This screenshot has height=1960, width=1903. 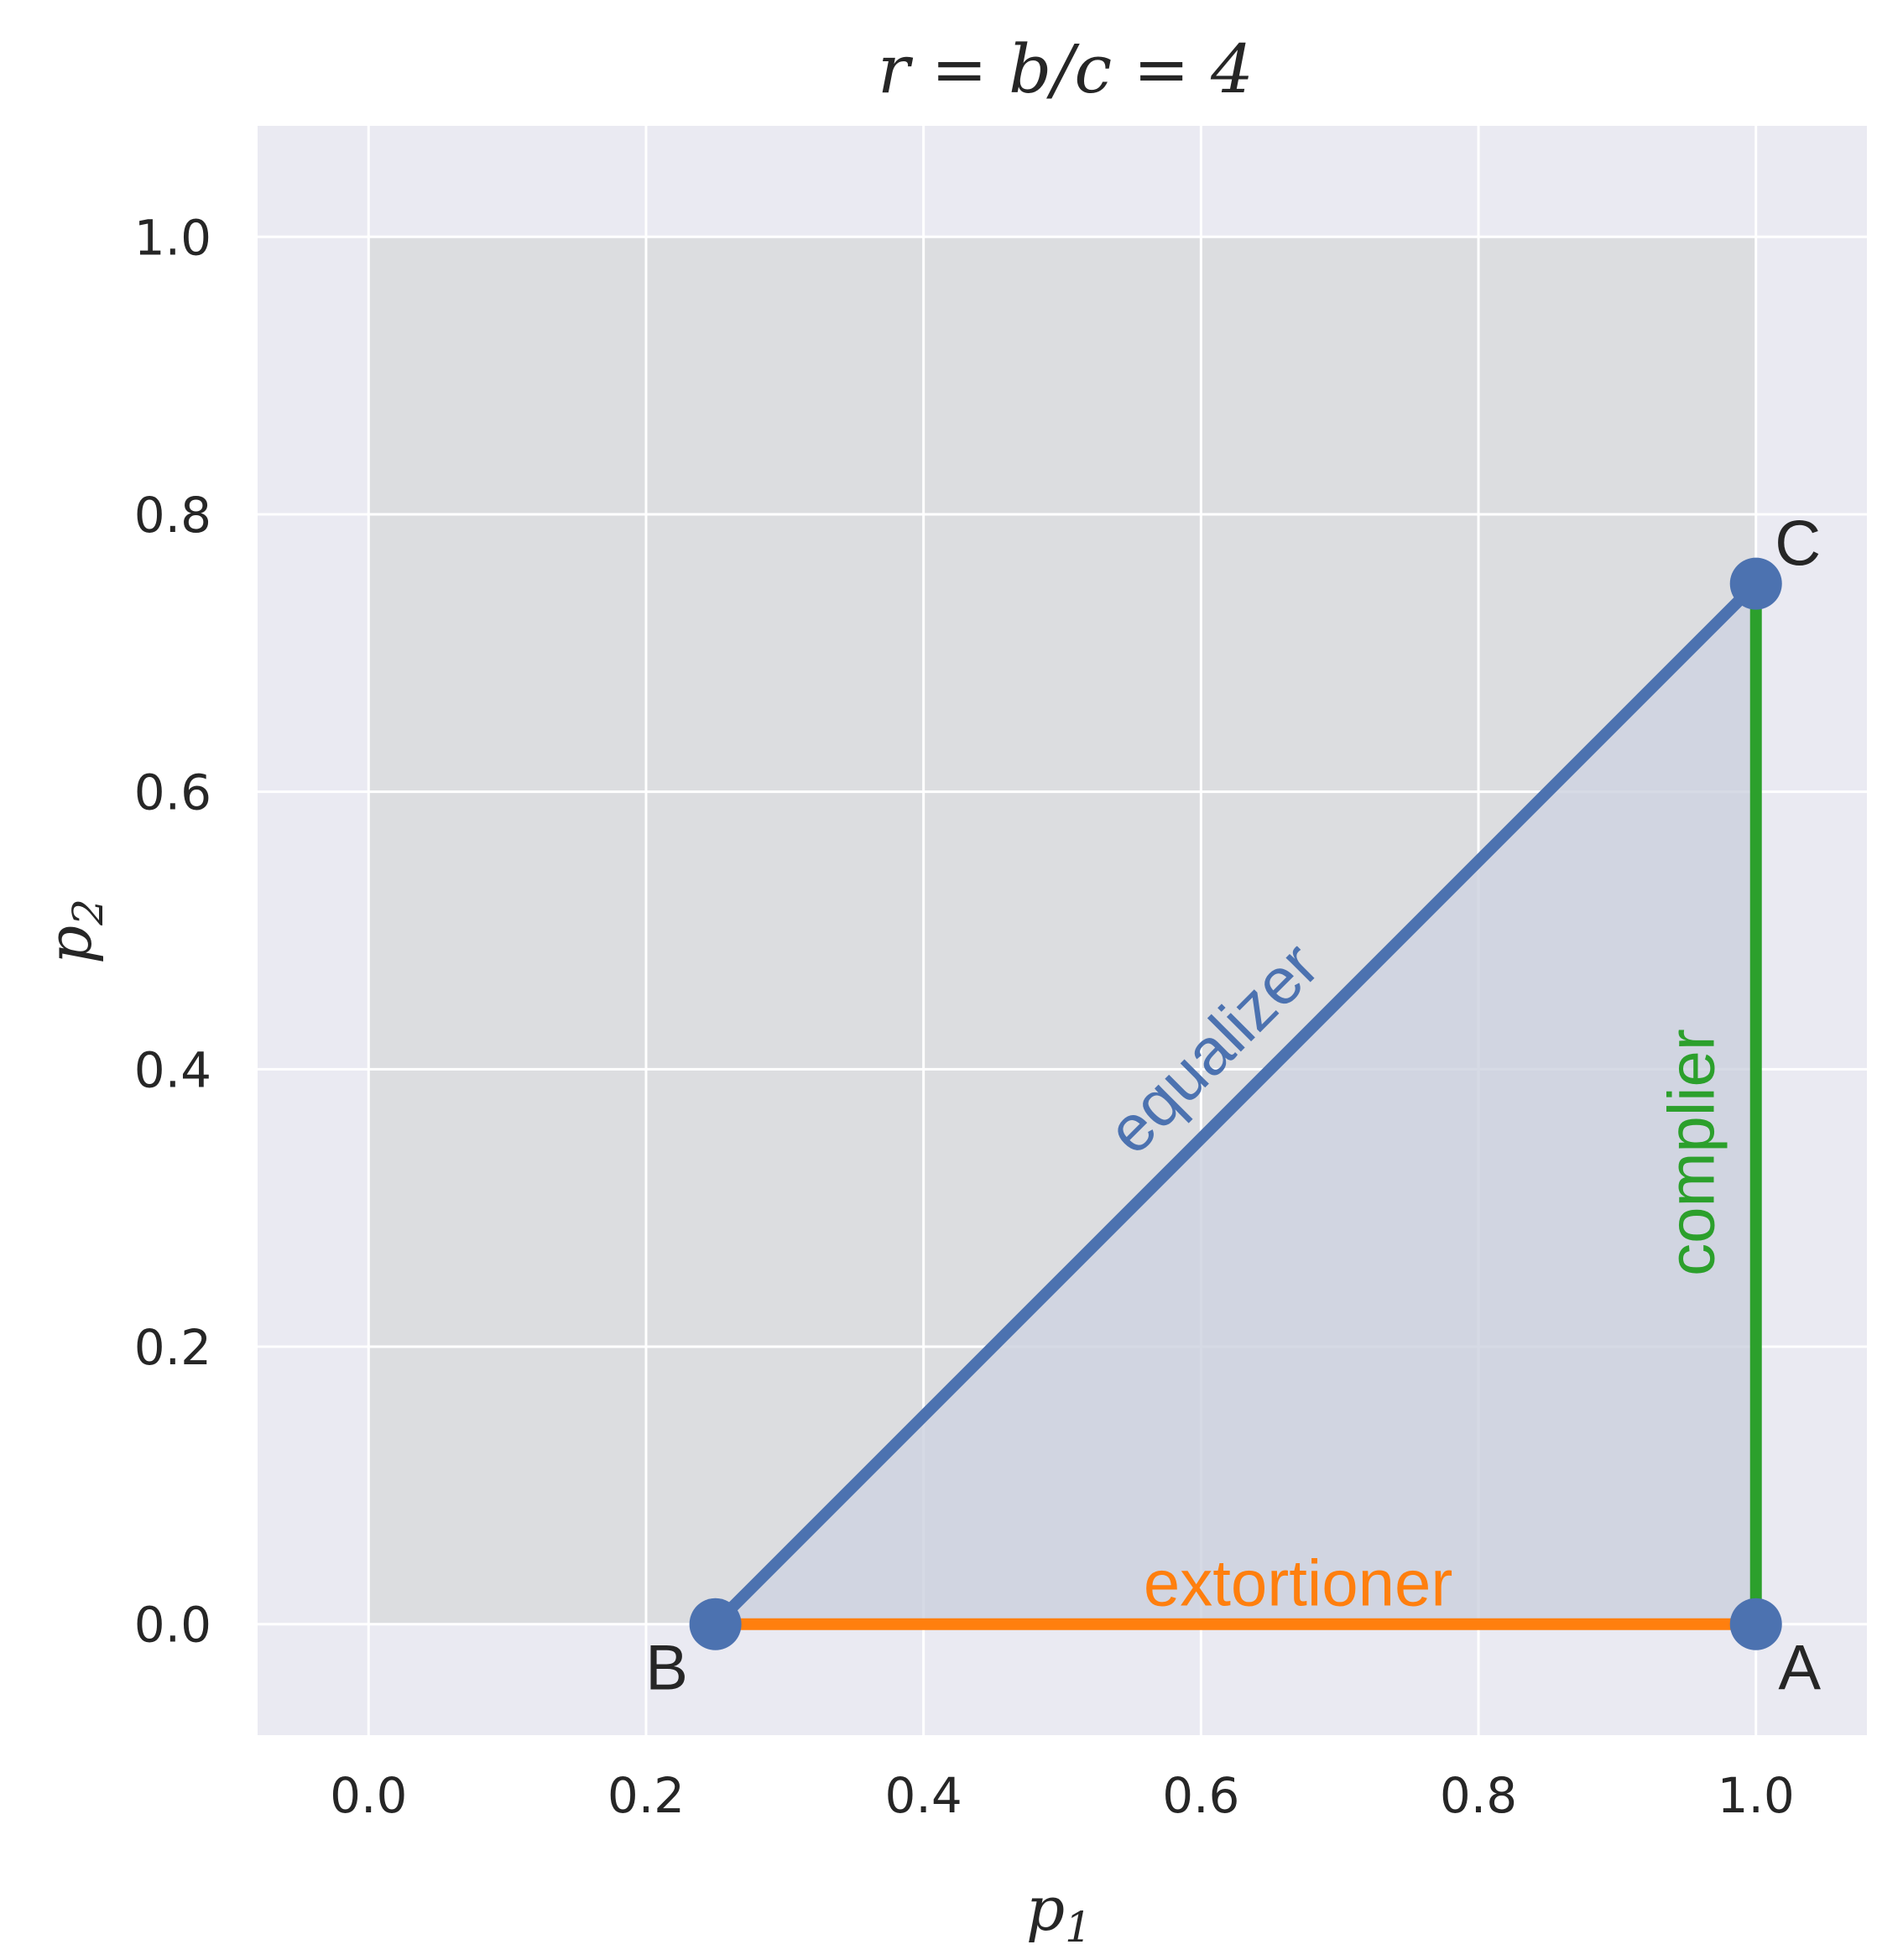 I want to click on x-axis-subscript: 1, so click(x=1078, y=1928).